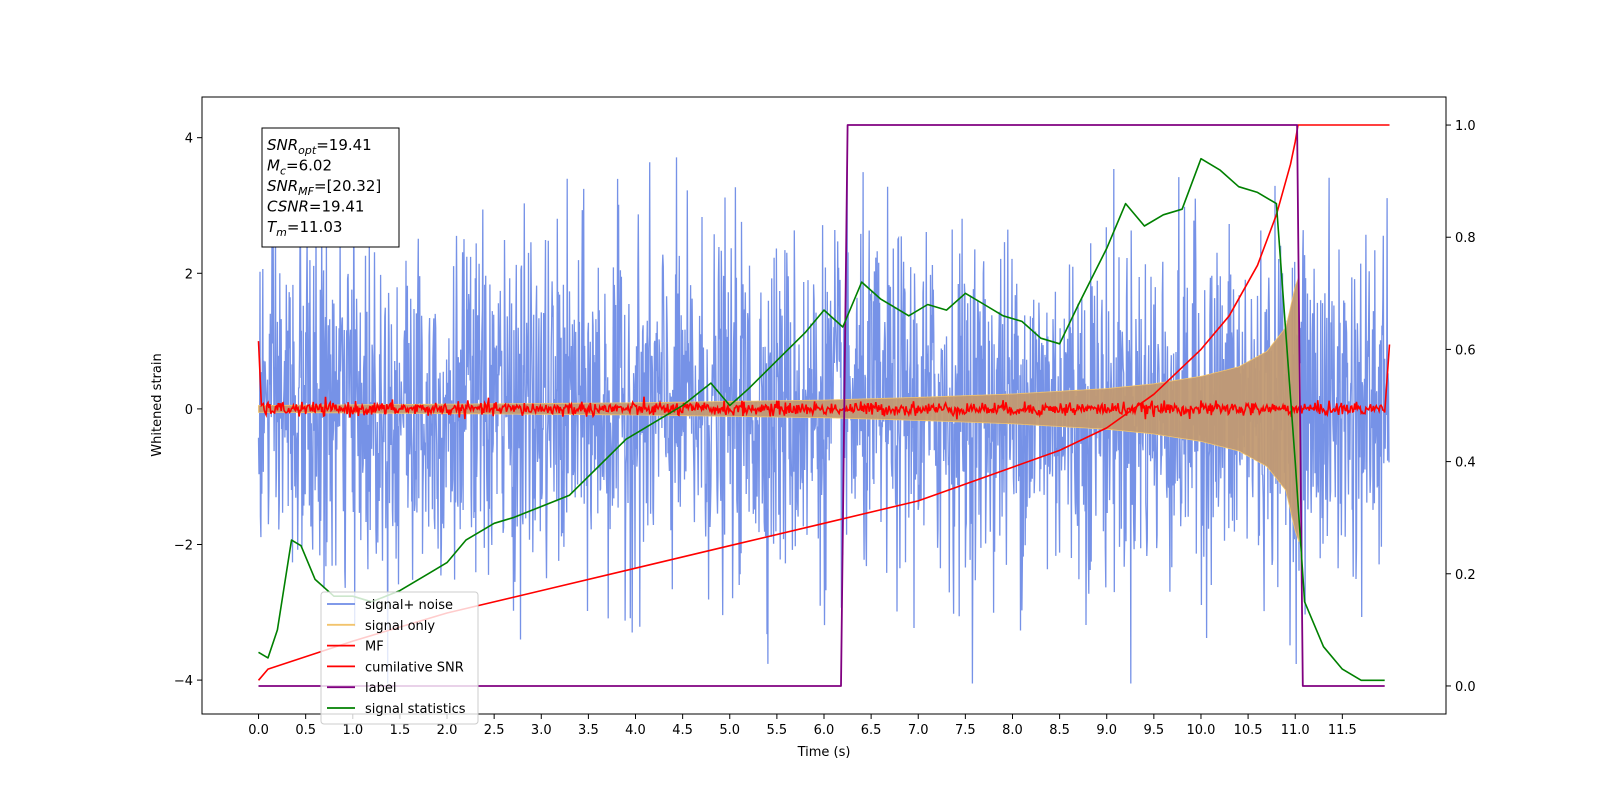 The image size is (1600, 804). I want to click on x-tick-label: 4.5, so click(682, 730).